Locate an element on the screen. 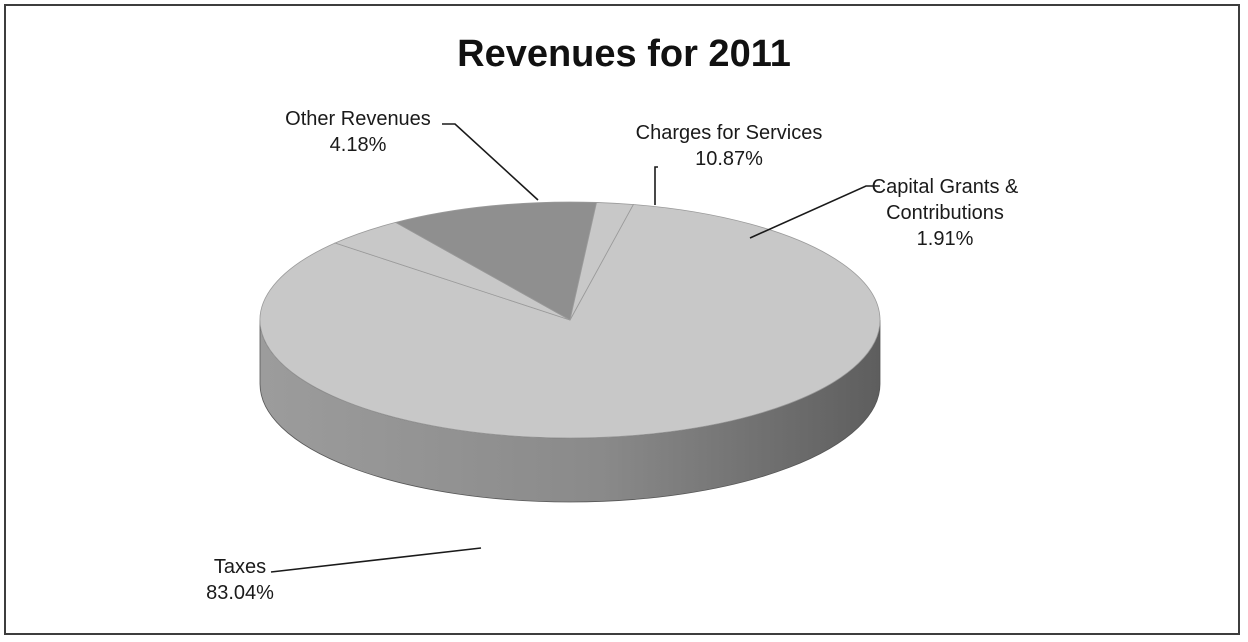  data-label-value-charges-for-services: 10.87% is located at coordinates (729, 159).